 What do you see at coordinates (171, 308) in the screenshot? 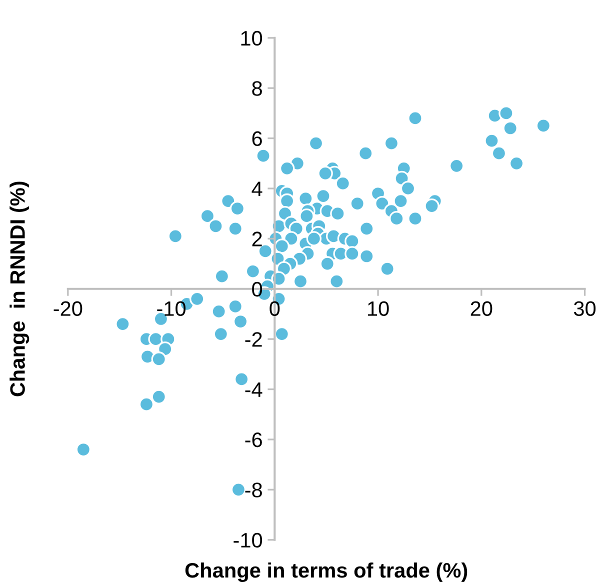
I see `x-tick-label: -10` at bounding box center [171, 308].